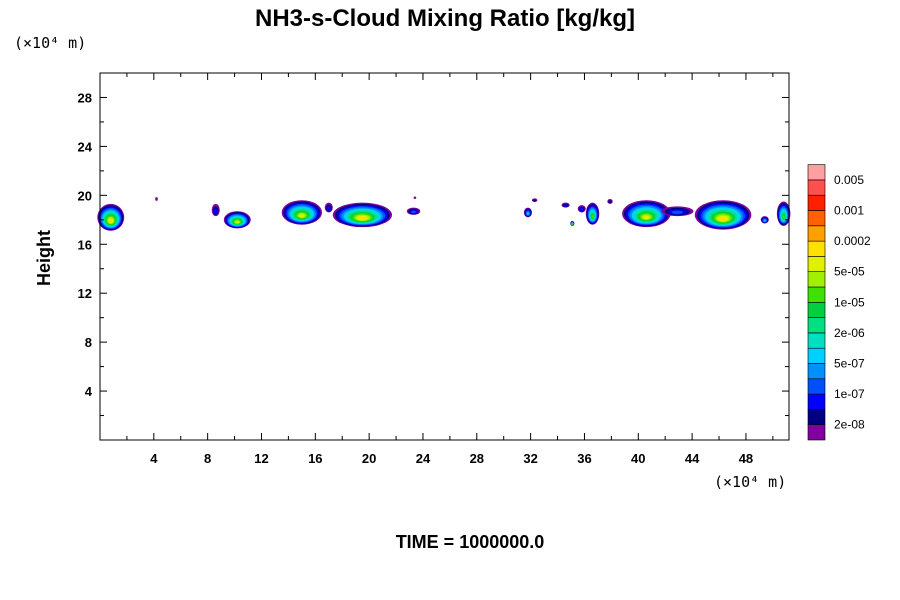  I want to click on x-tick-label: 16, so click(315, 458).